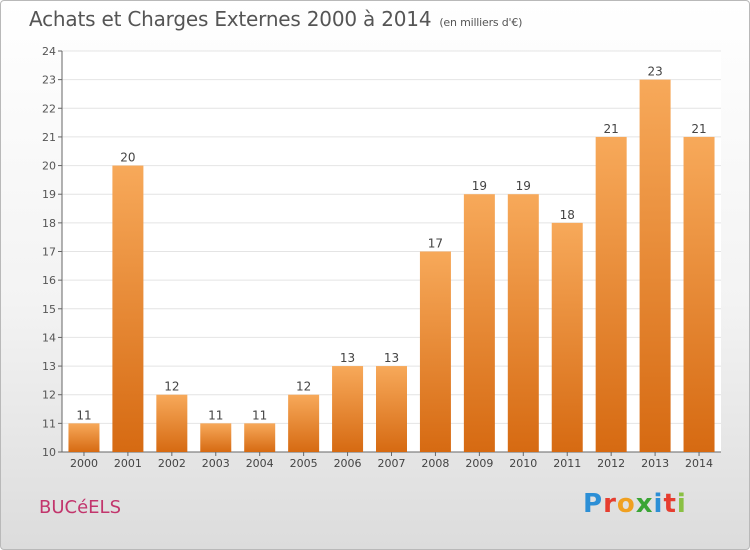  What do you see at coordinates (654, 72) in the screenshot?
I see `data-label: 23` at bounding box center [654, 72].